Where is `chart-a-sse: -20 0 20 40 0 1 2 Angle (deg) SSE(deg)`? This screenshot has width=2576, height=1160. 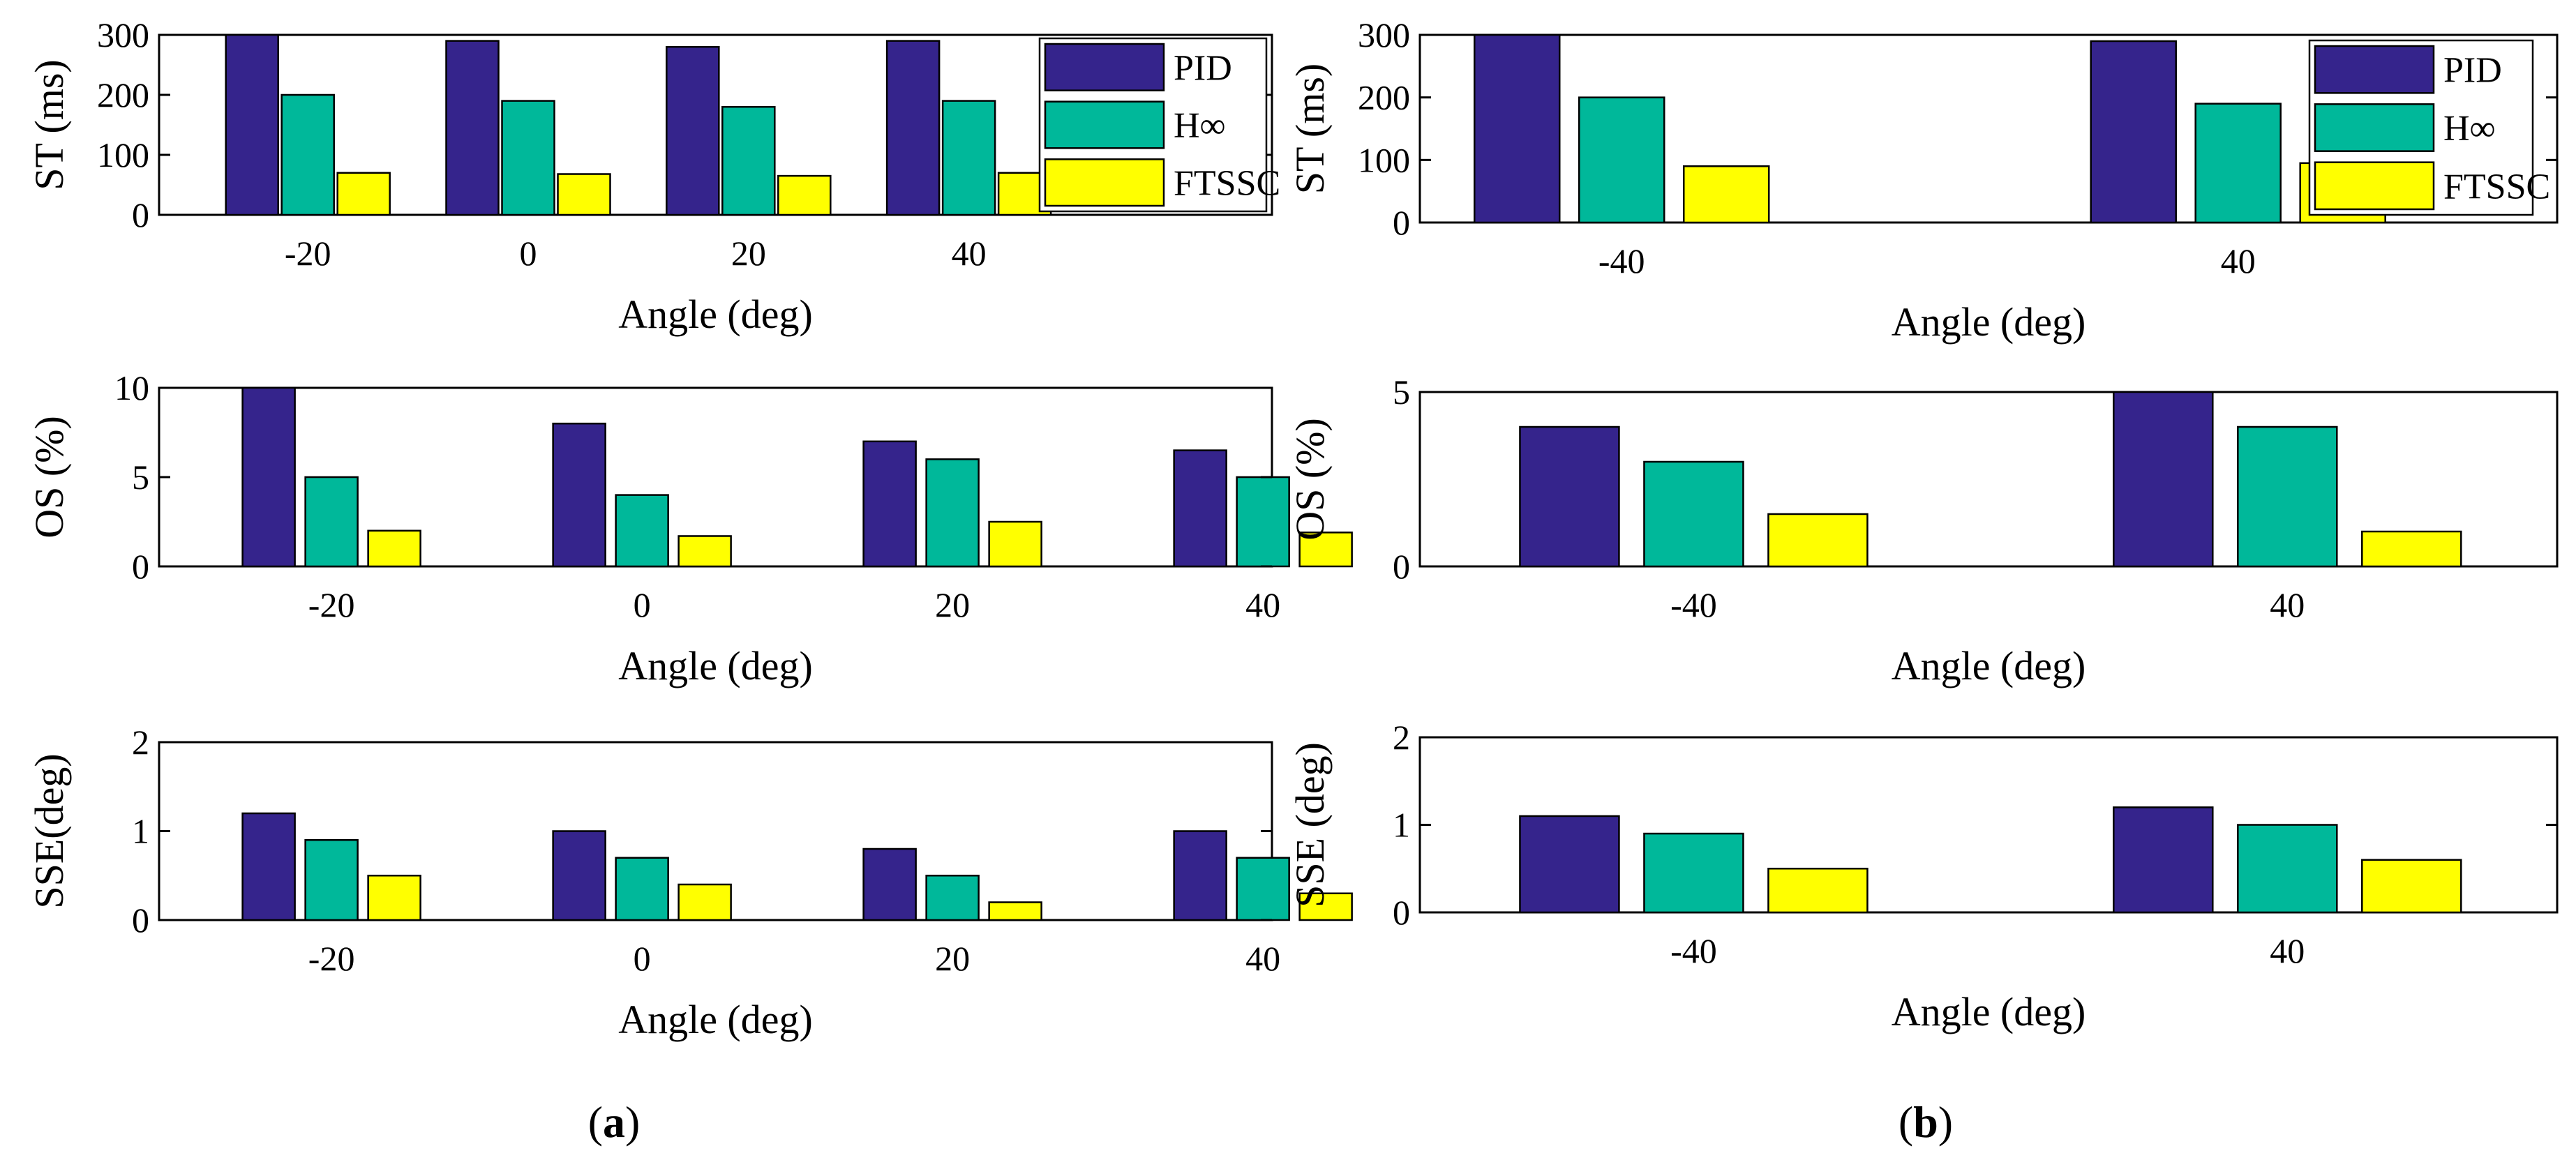
chart-a-sse: -20 0 20 40 0 1 2 Angle (deg) SSE(deg) is located at coordinates (690, 882).